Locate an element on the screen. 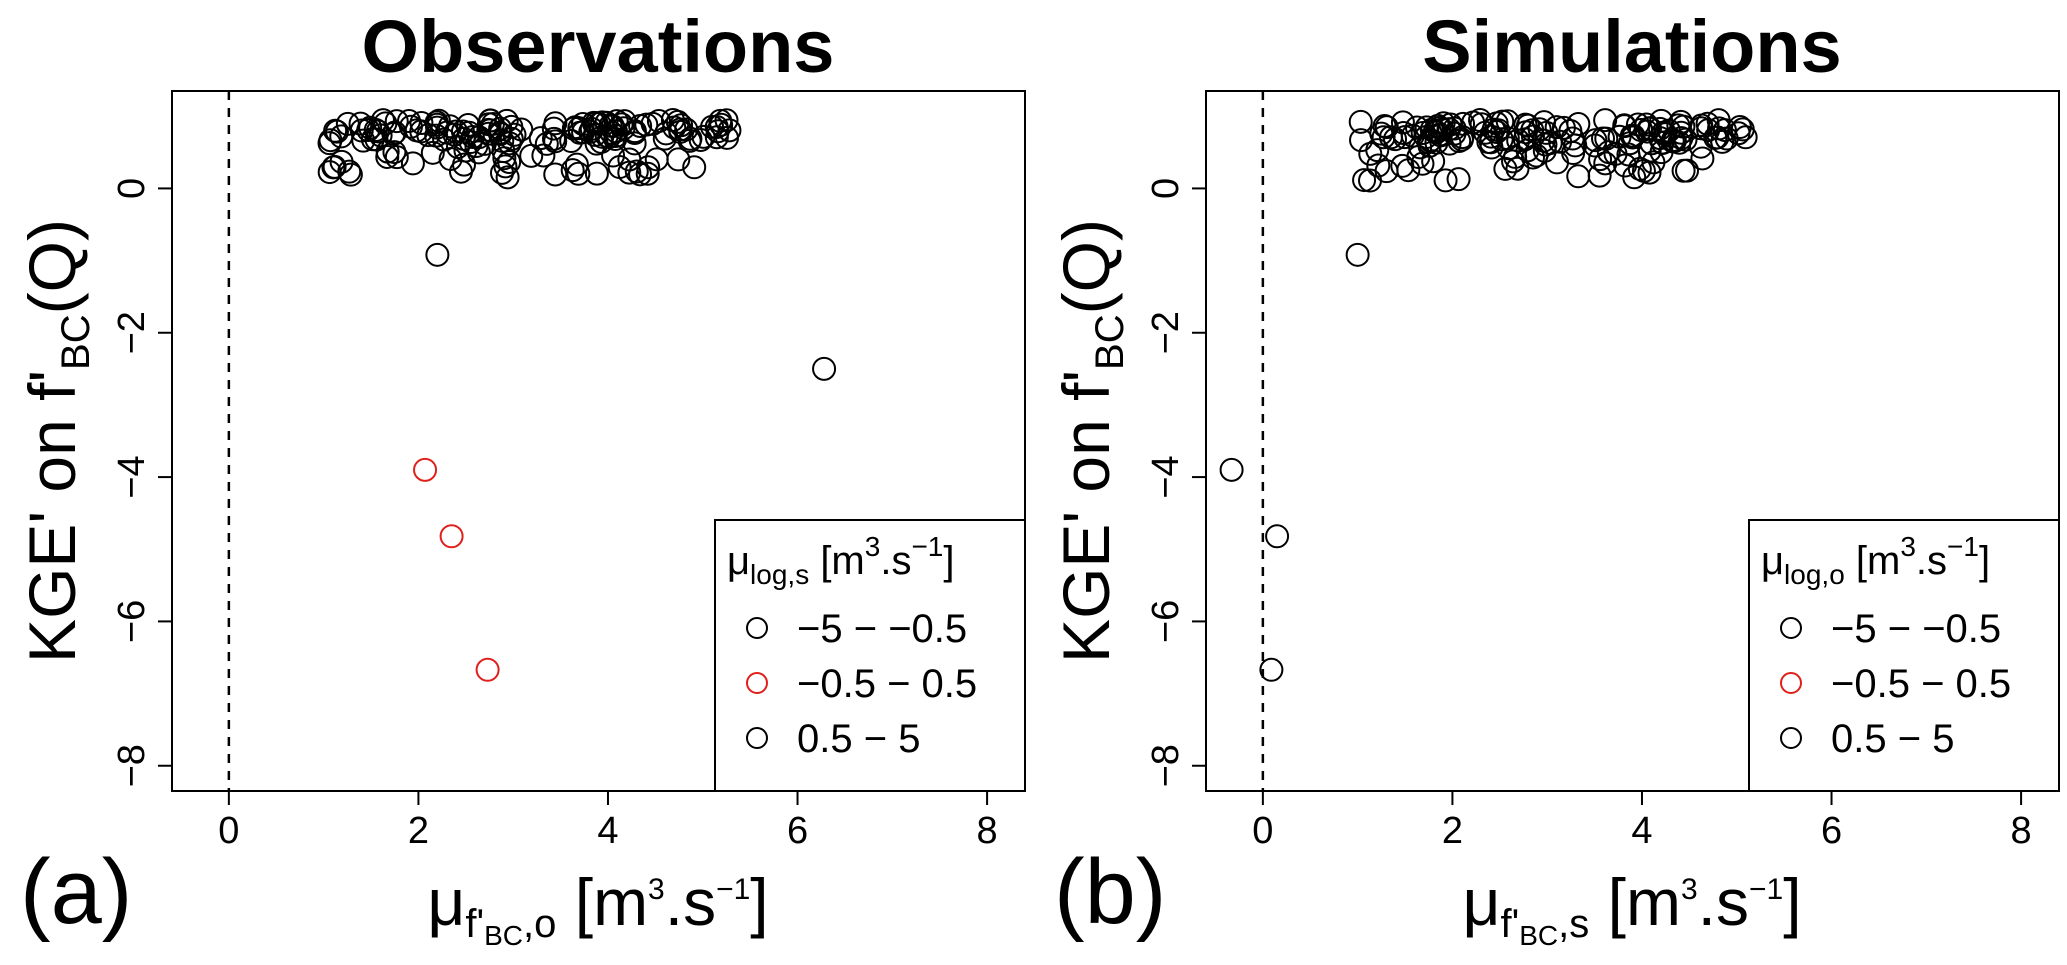 The height and width of the screenshot is (965, 2067). y-label-sub: BC is located at coordinates (1110, 342).